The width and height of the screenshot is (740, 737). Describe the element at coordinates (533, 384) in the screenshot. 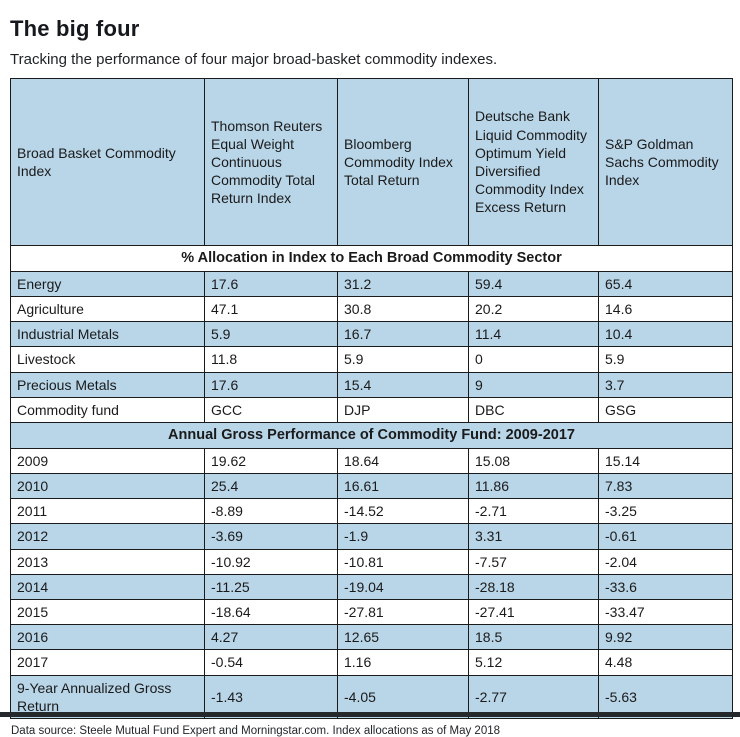

I see `cell-value: 9` at that location.